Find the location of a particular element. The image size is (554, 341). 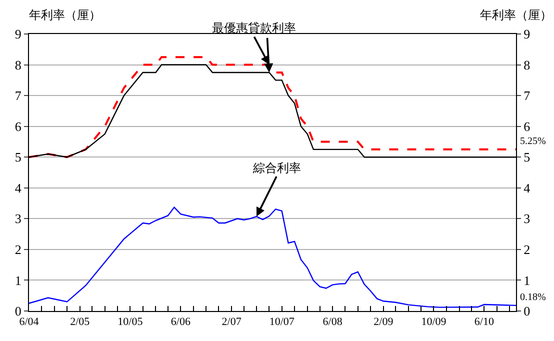

x-tick-label: 6/04 is located at coordinates (29, 322).